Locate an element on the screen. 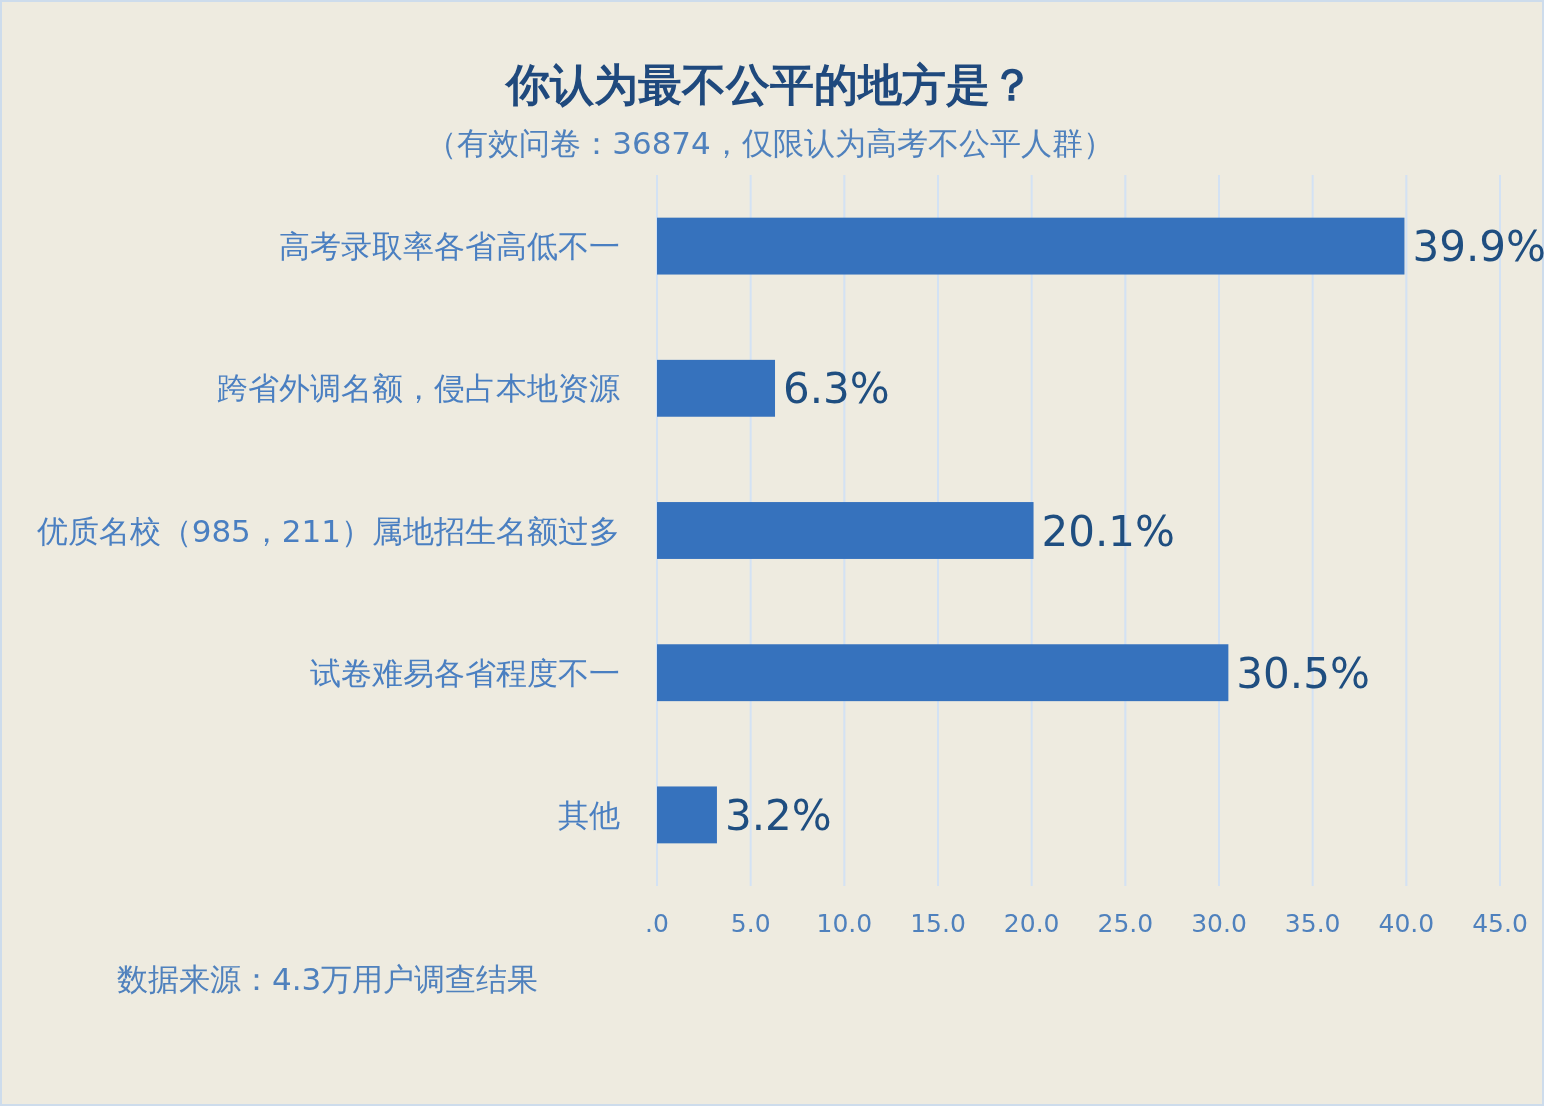  x-tick: 45.0 is located at coordinates (1500, 923).